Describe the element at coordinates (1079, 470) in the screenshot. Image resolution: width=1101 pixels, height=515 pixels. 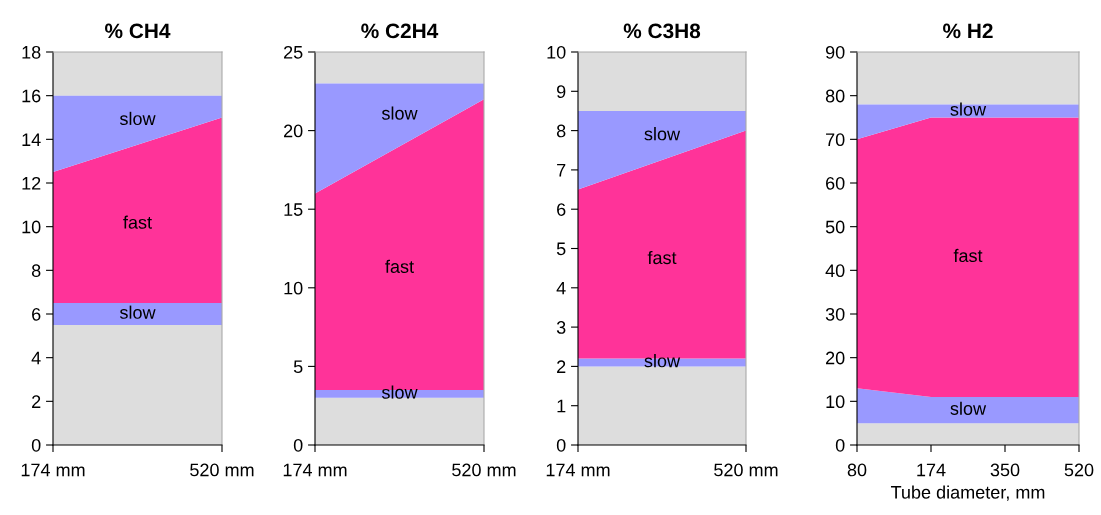
I see `x-tick-label: 520` at that location.